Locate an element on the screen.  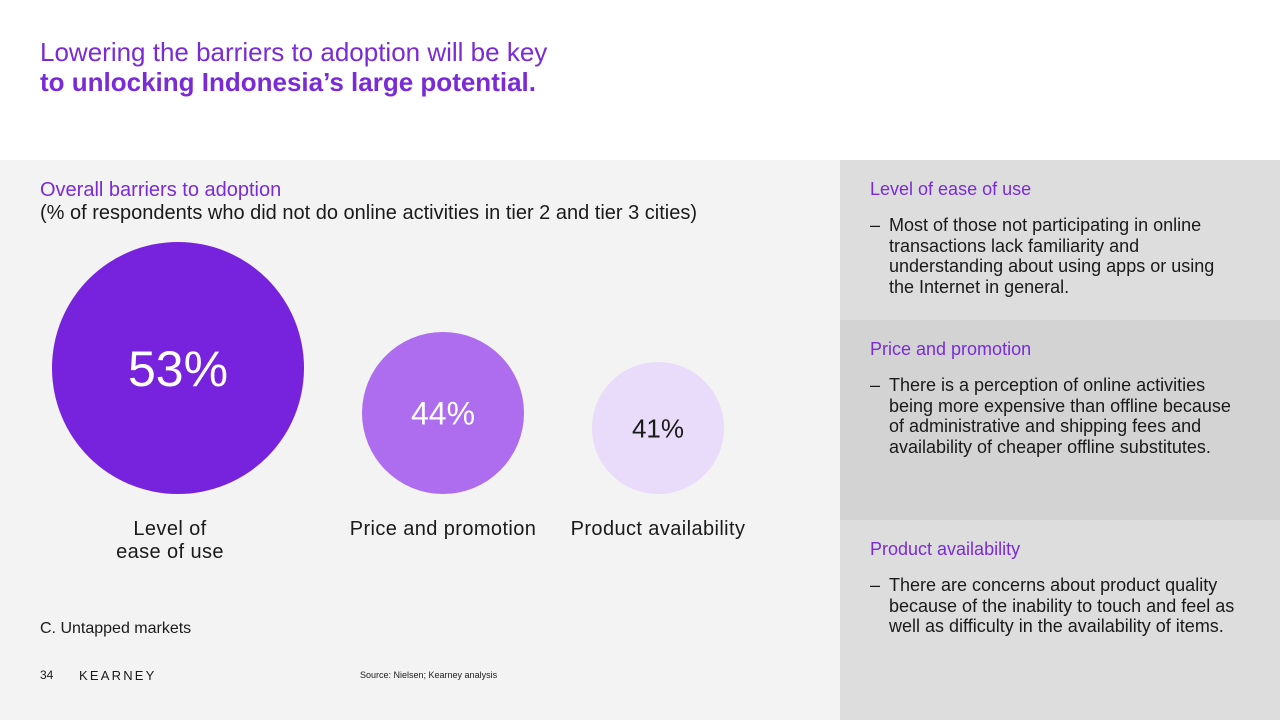
chart-title: Overall barriers to adoption is located at coordinates (161, 190).